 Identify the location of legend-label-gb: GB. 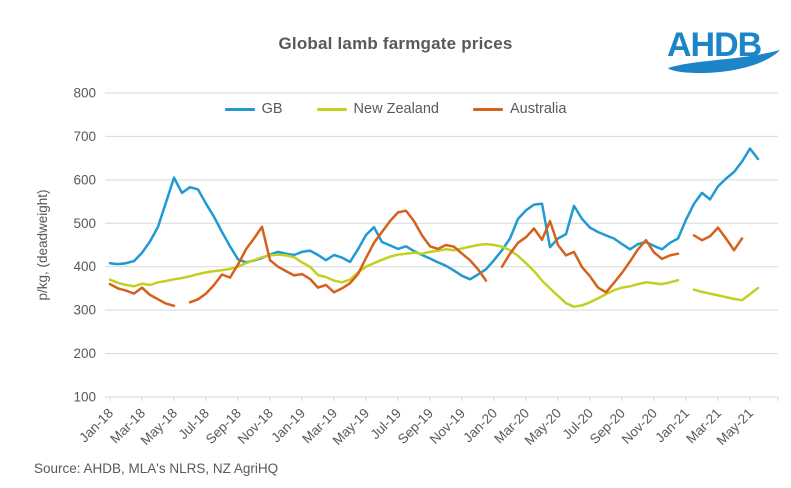
(272, 109).